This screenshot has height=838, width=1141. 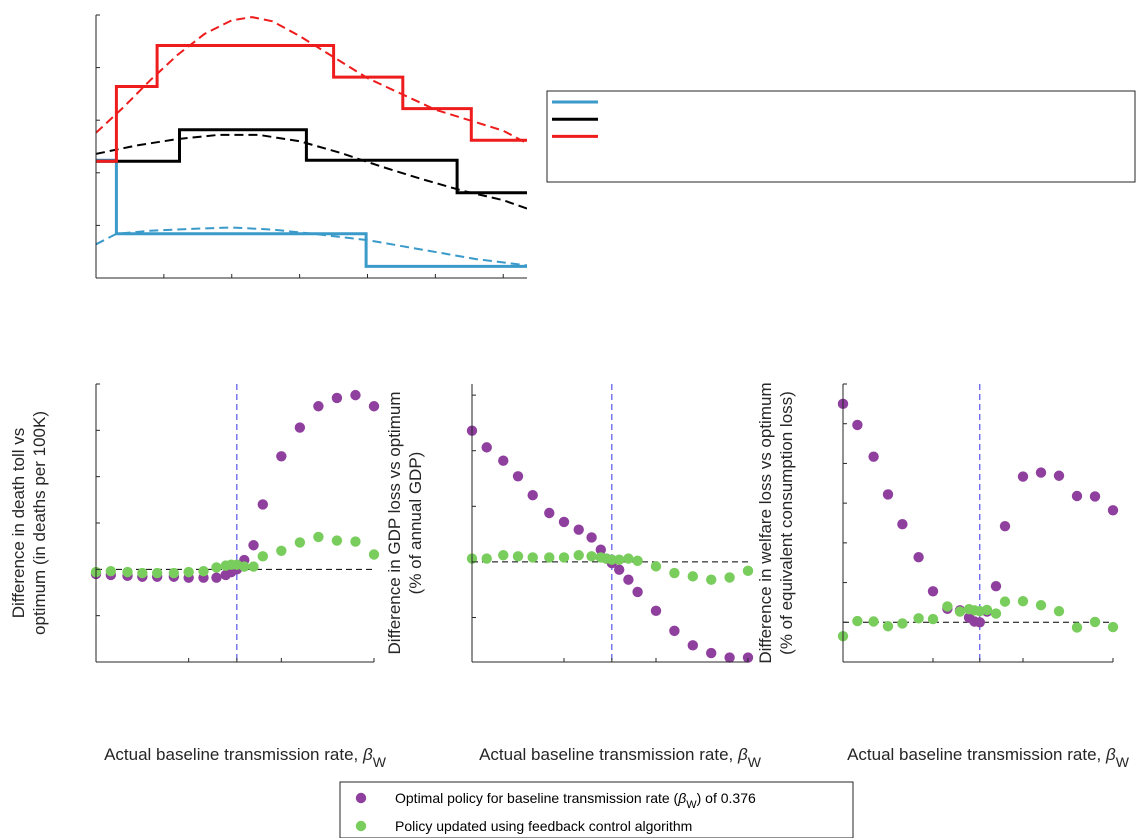 I want to click on panel-c-x-axis-label: Actual baseline transmission rate, βW, so click(x=620, y=757).